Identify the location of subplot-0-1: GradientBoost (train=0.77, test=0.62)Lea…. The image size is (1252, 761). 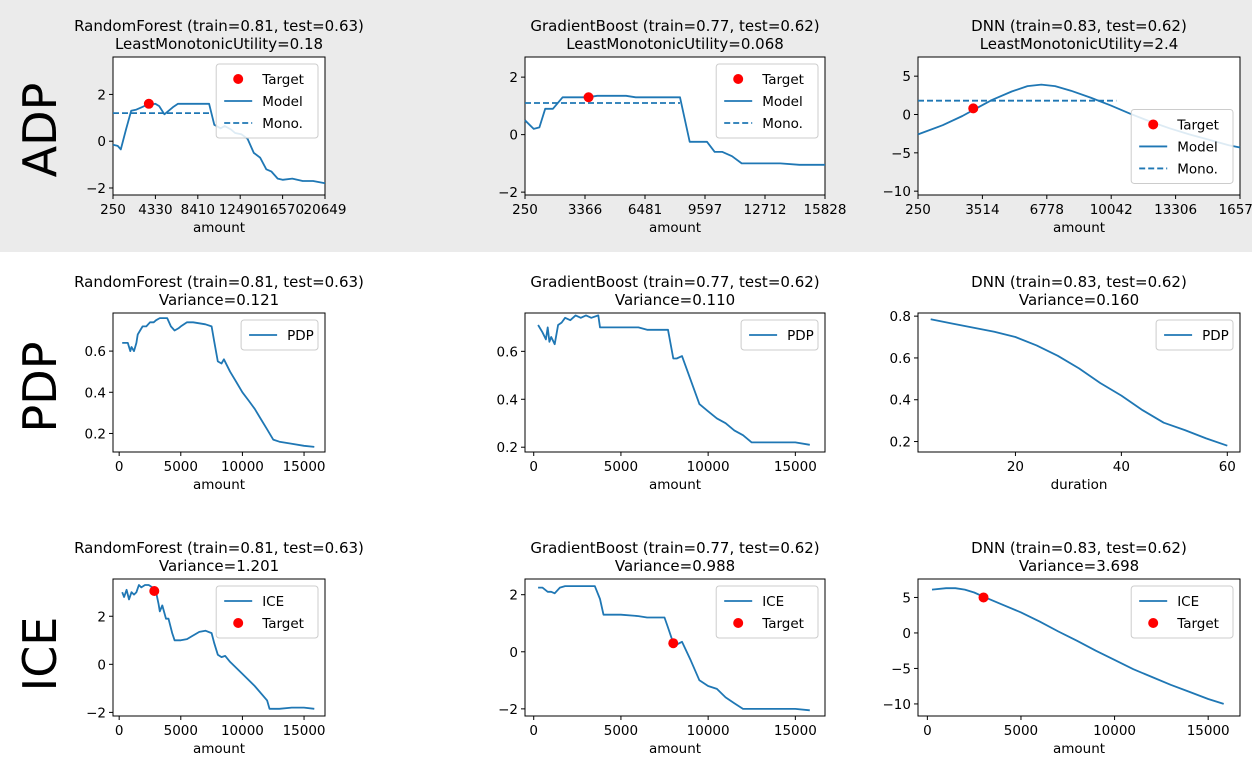
(672, 126).